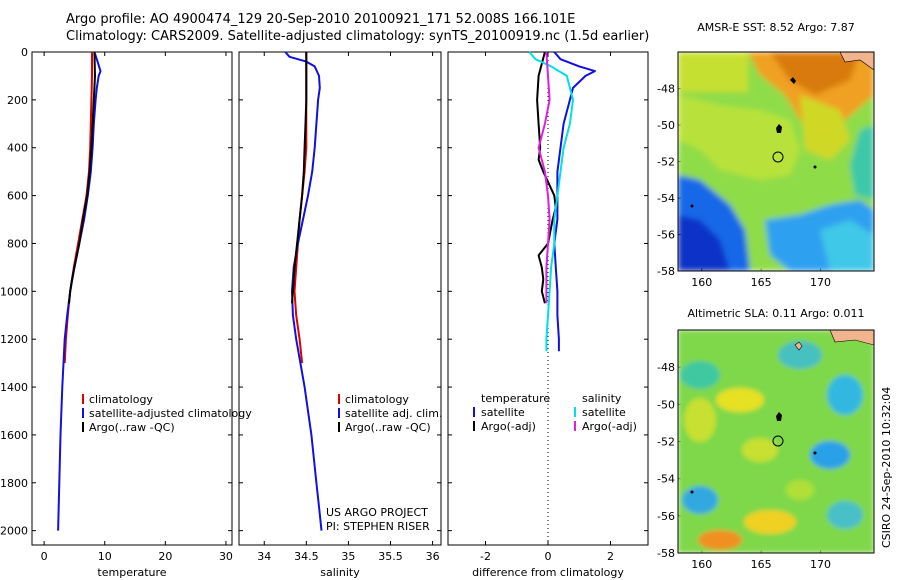 Image resolution: width=900 pixels, height=580 pixels. What do you see at coordinates (44, 556) in the screenshot?
I see `temperature-xtick-label: 0` at bounding box center [44, 556].